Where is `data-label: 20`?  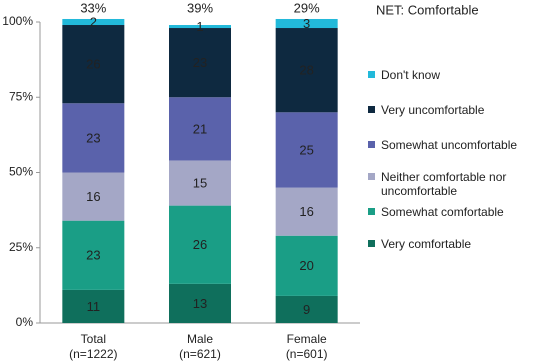 data-label: 20 is located at coordinates (306, 265).